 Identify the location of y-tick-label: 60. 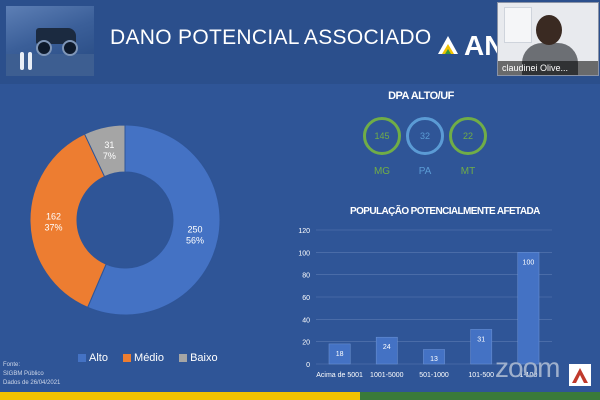
(306, 298).